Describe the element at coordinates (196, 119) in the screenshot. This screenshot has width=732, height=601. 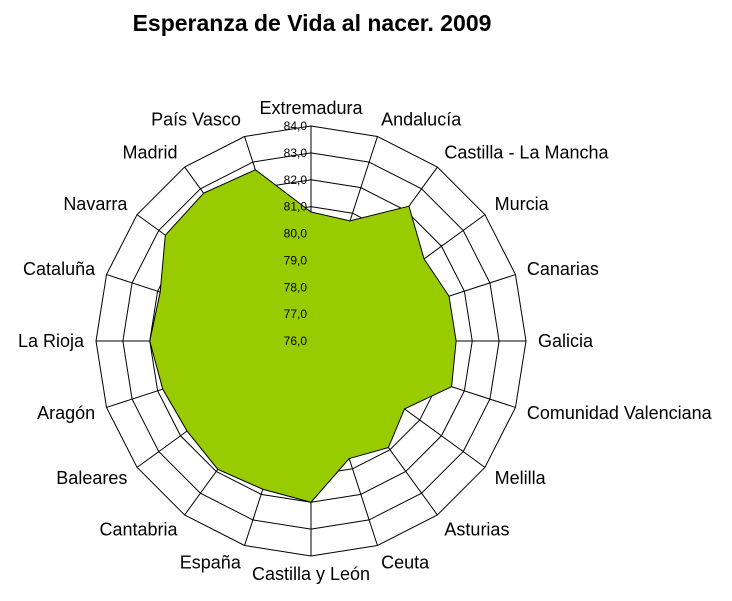
I see `category-label: País Vasco` at that location.